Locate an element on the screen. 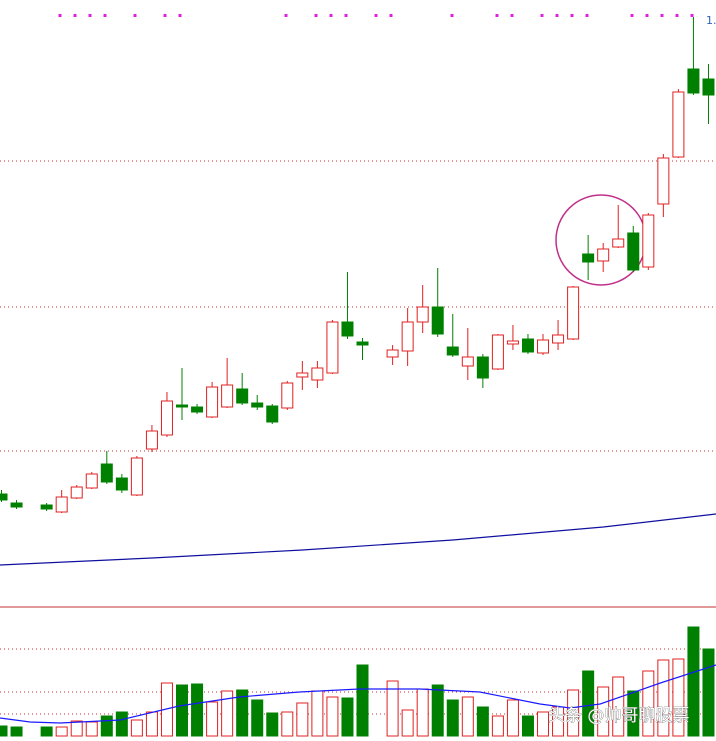 This screenshot has width=716, height=741. moving-average is located at coordinates (358, 539).